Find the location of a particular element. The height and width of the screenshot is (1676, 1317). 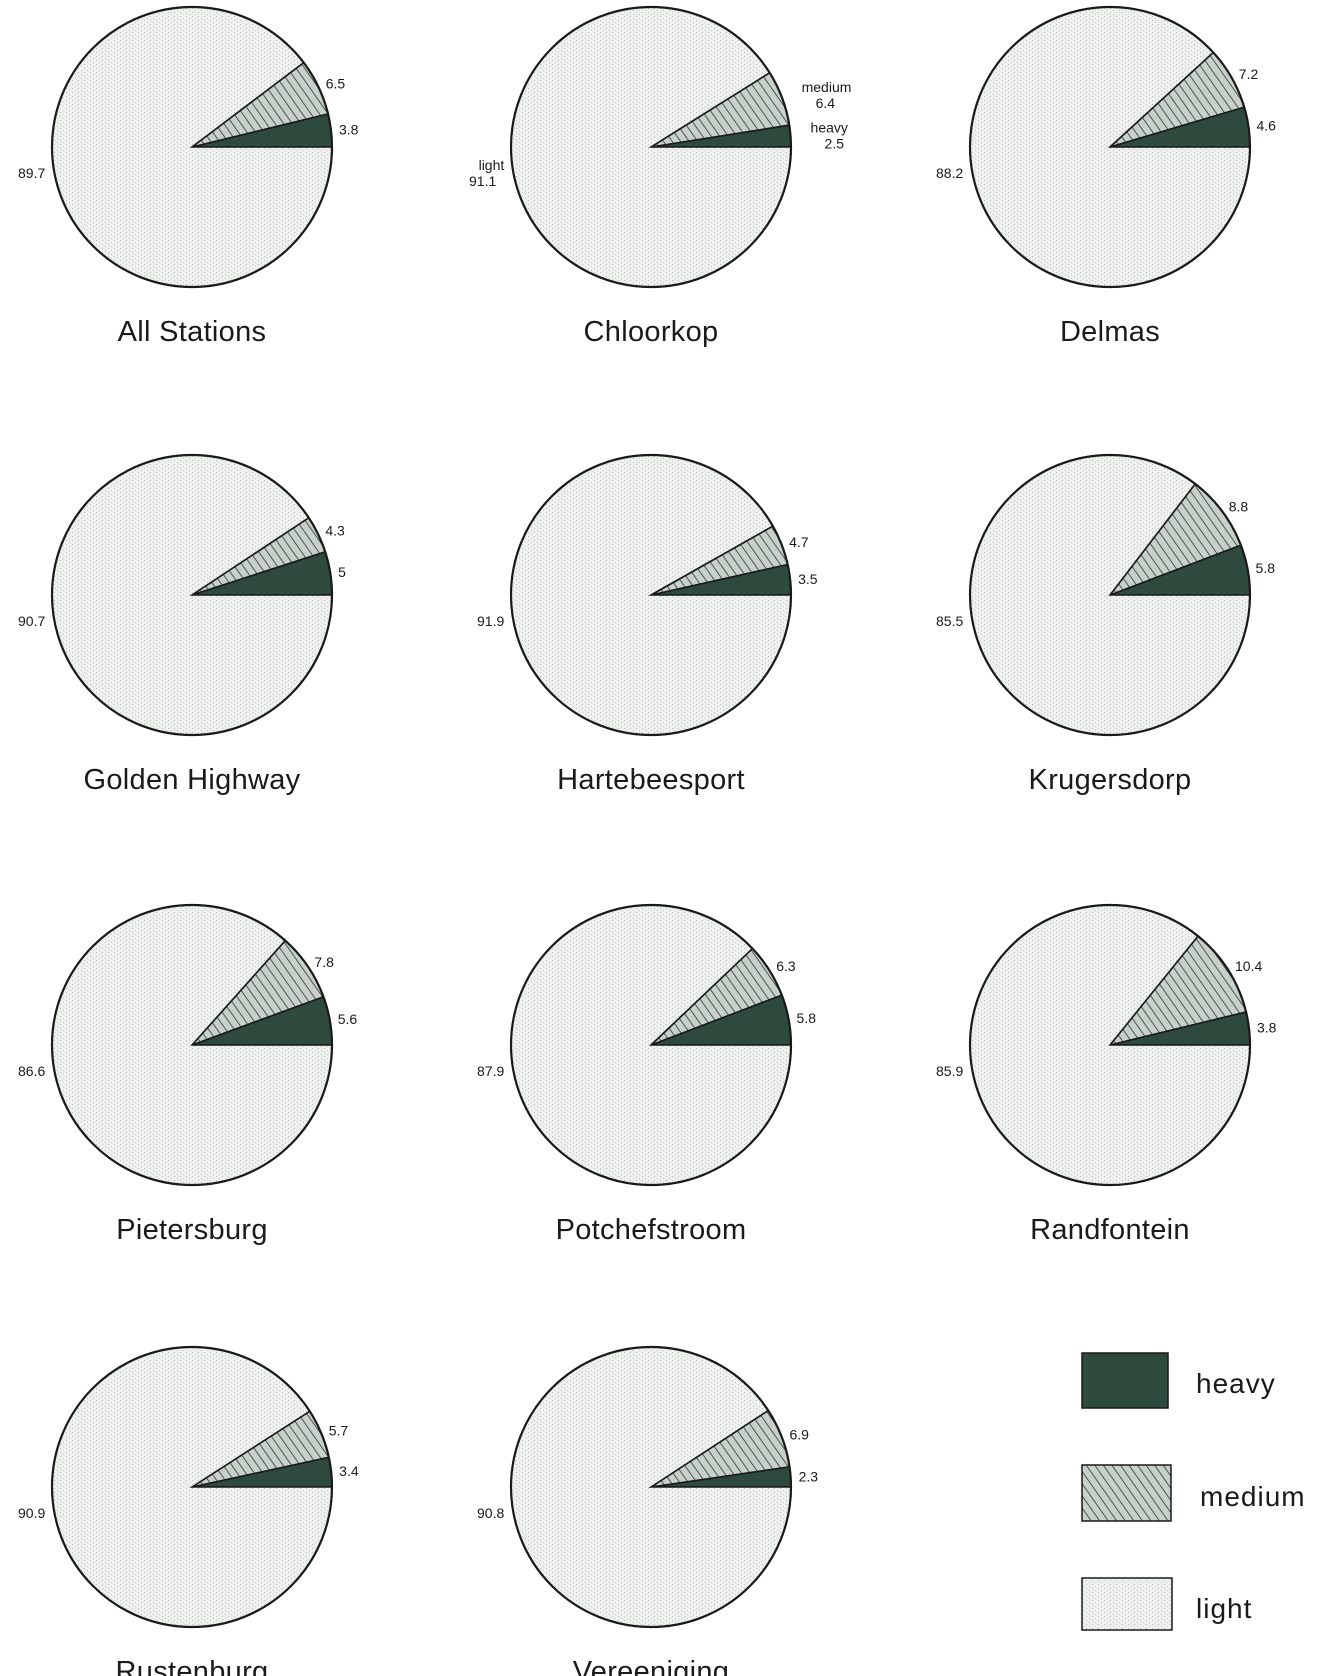

slice-name-heavy: heavy is located at coordinates (829, 127).